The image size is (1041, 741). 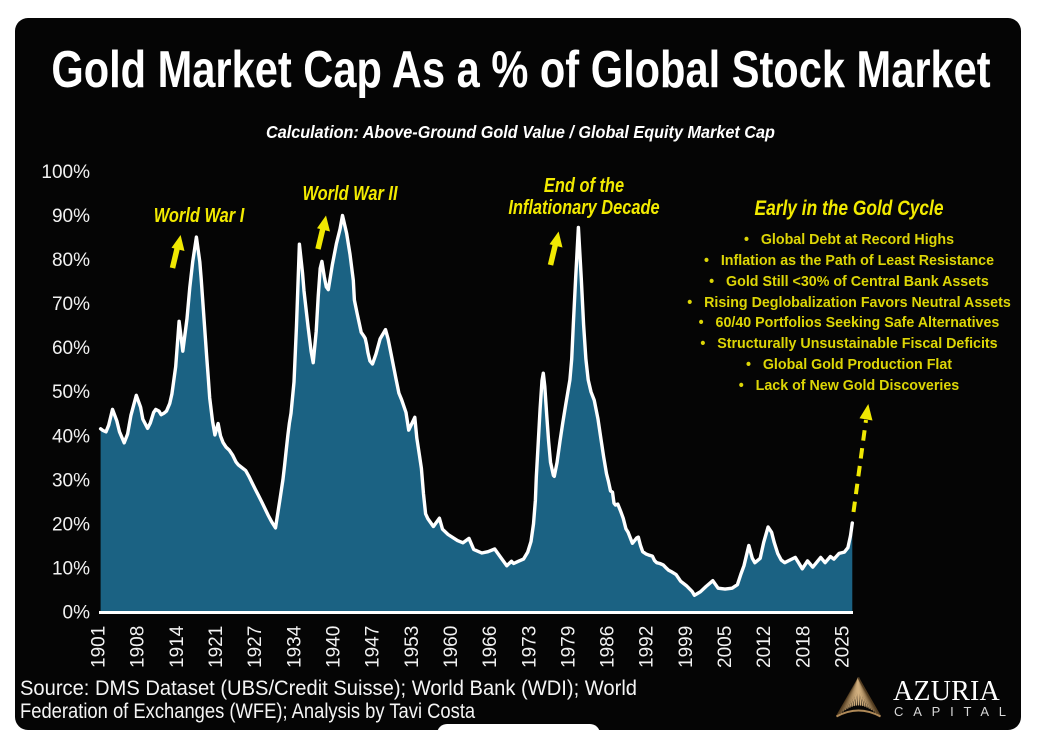 What do you see at coordinates (686, 647) in the screenshot?
I see `svg-text: 1999` at bounding box center [686, 647].